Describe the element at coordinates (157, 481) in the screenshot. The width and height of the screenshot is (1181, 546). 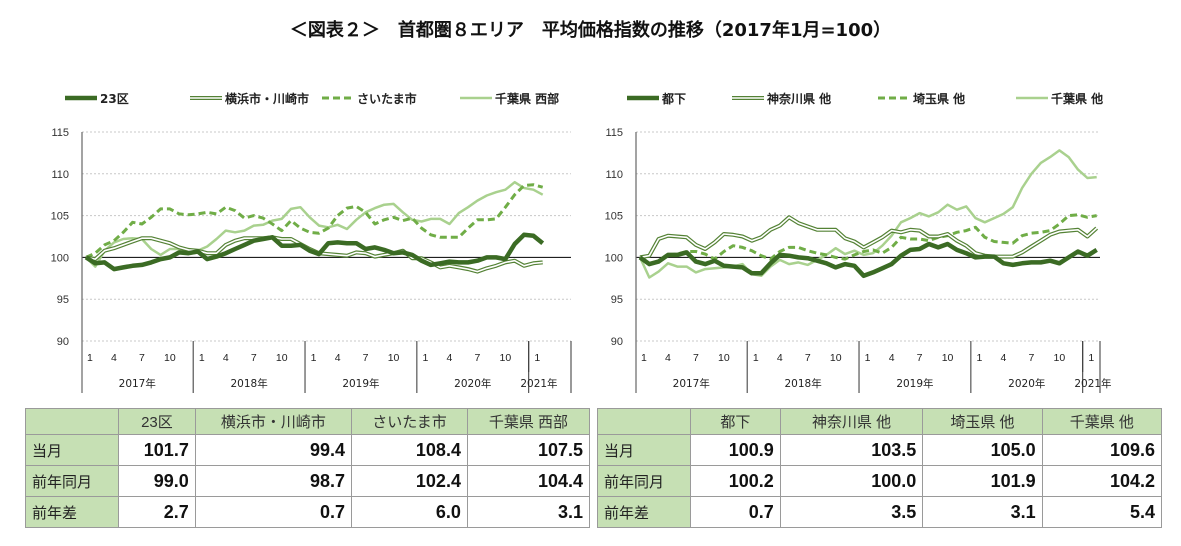
I see `cell: 99.0` at that location.